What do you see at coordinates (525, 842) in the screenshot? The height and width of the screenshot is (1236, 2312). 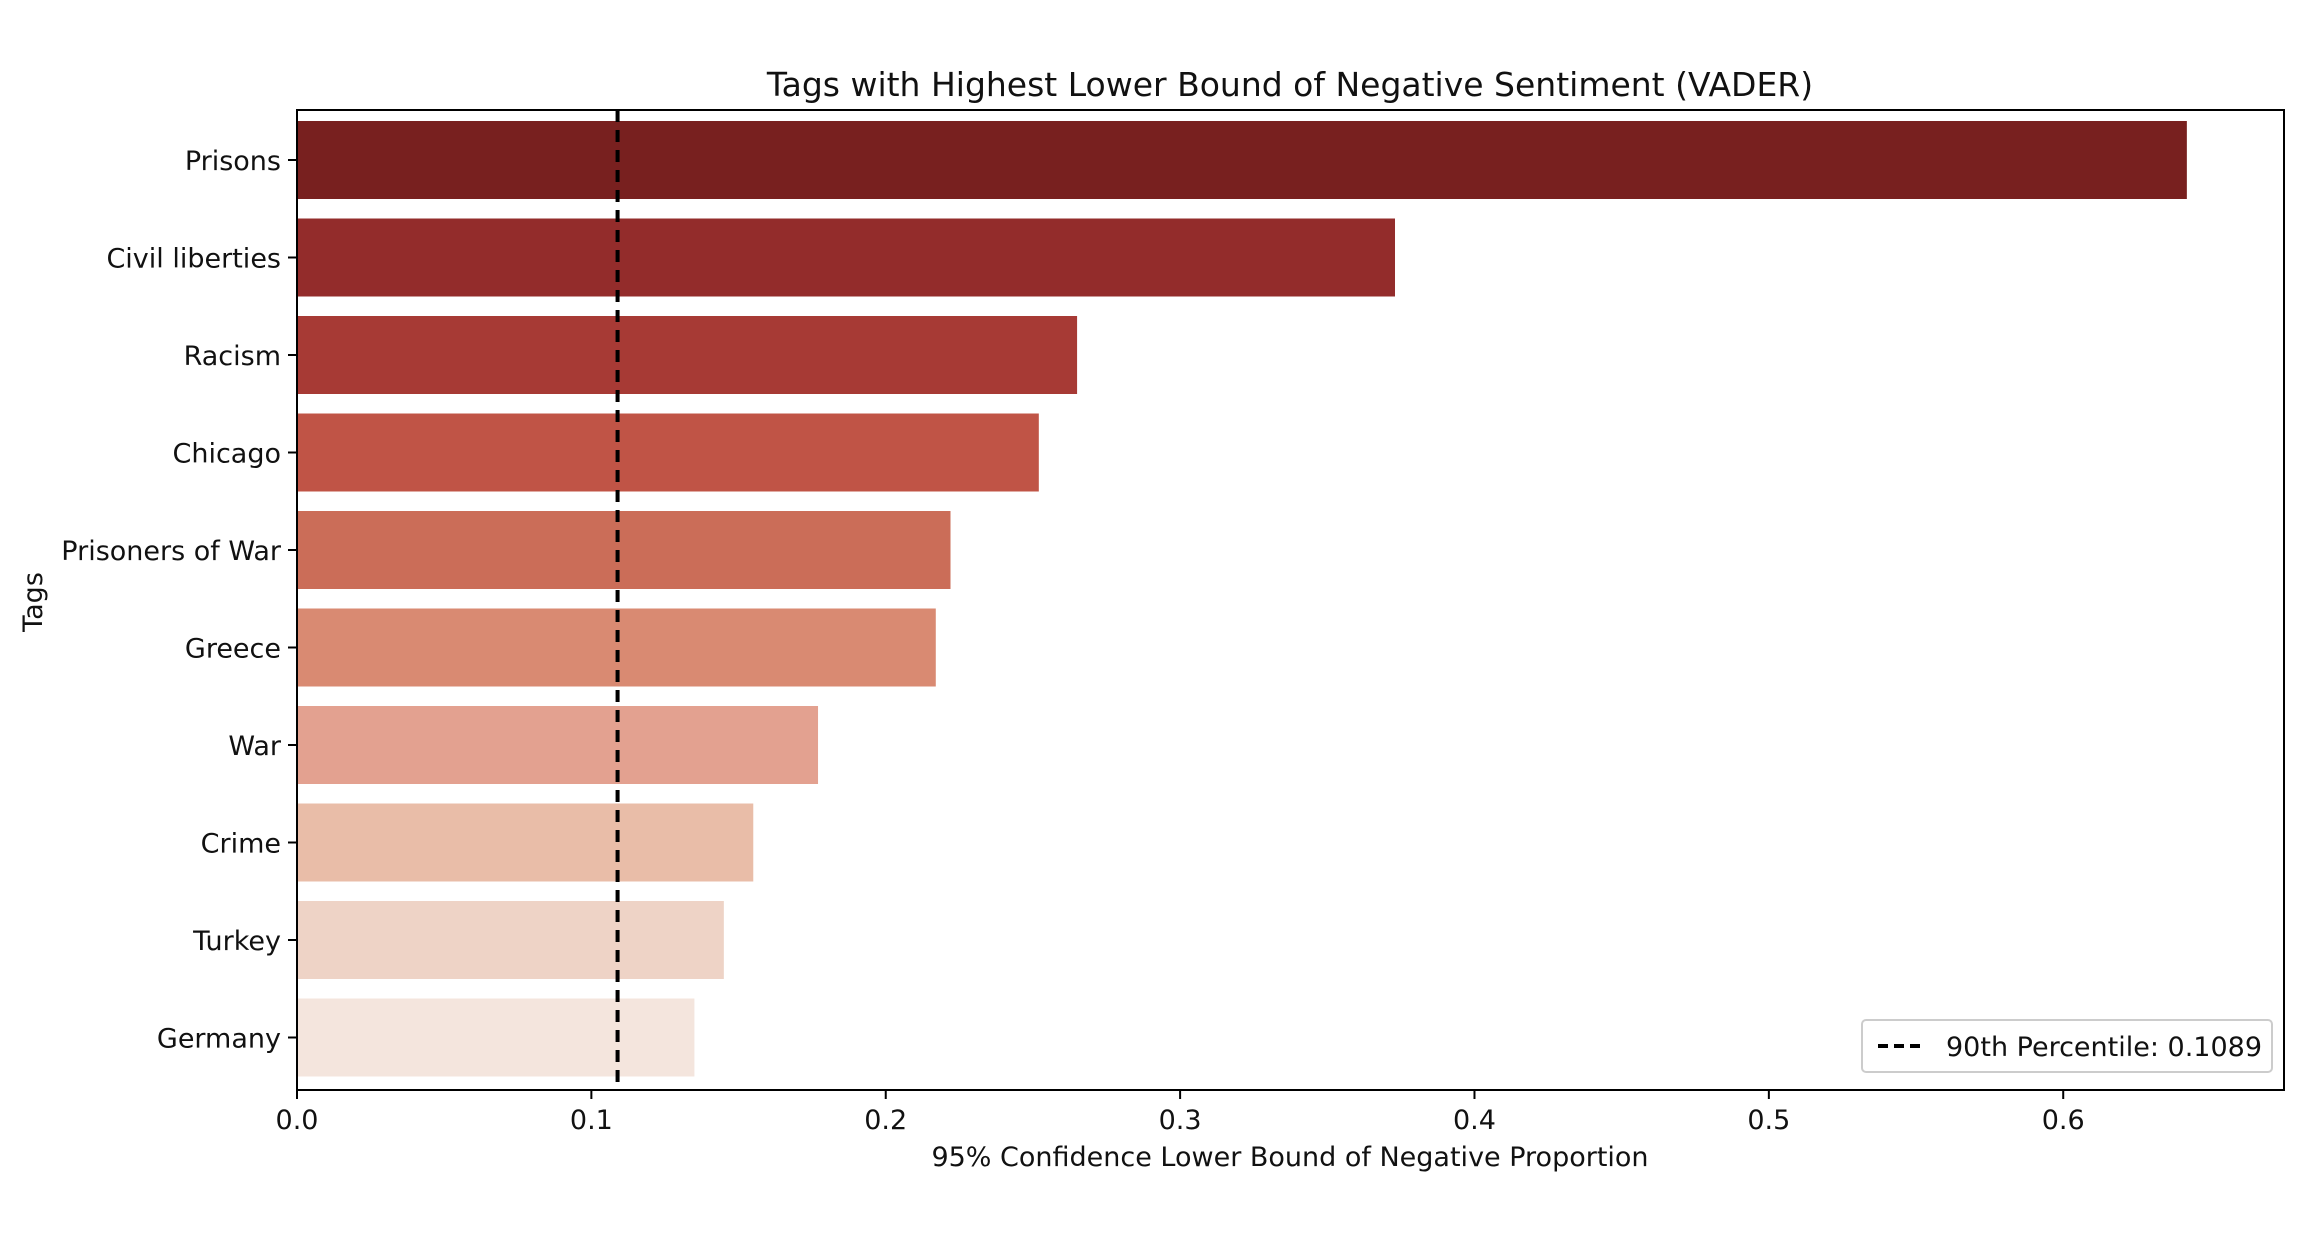 I see `bar-crime` at bounding box center [525, 842].